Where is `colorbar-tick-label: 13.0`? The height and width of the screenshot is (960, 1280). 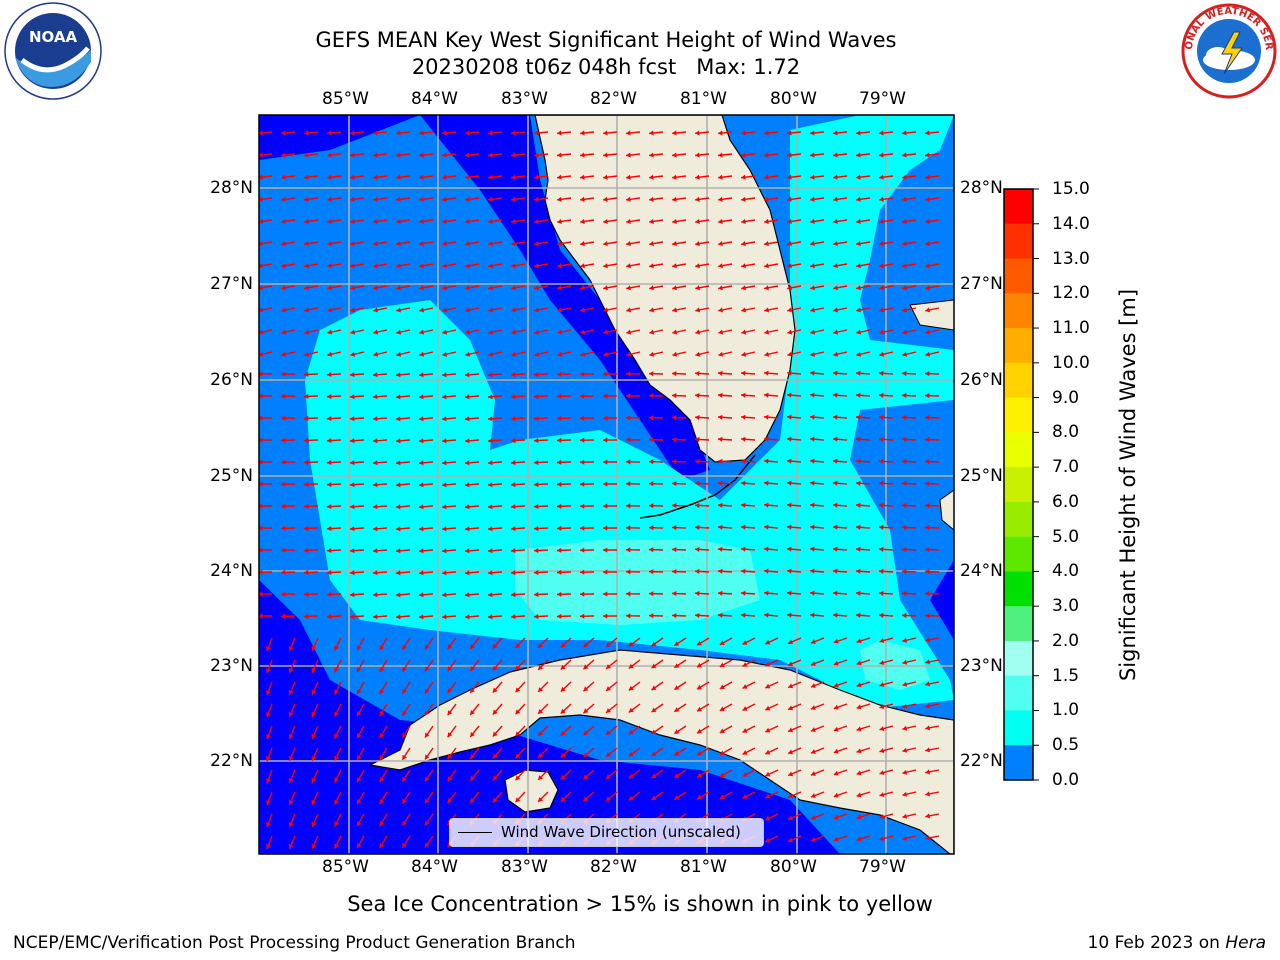
colorbar-tick-label: 13.0 is located at coordinates (1071, 258).